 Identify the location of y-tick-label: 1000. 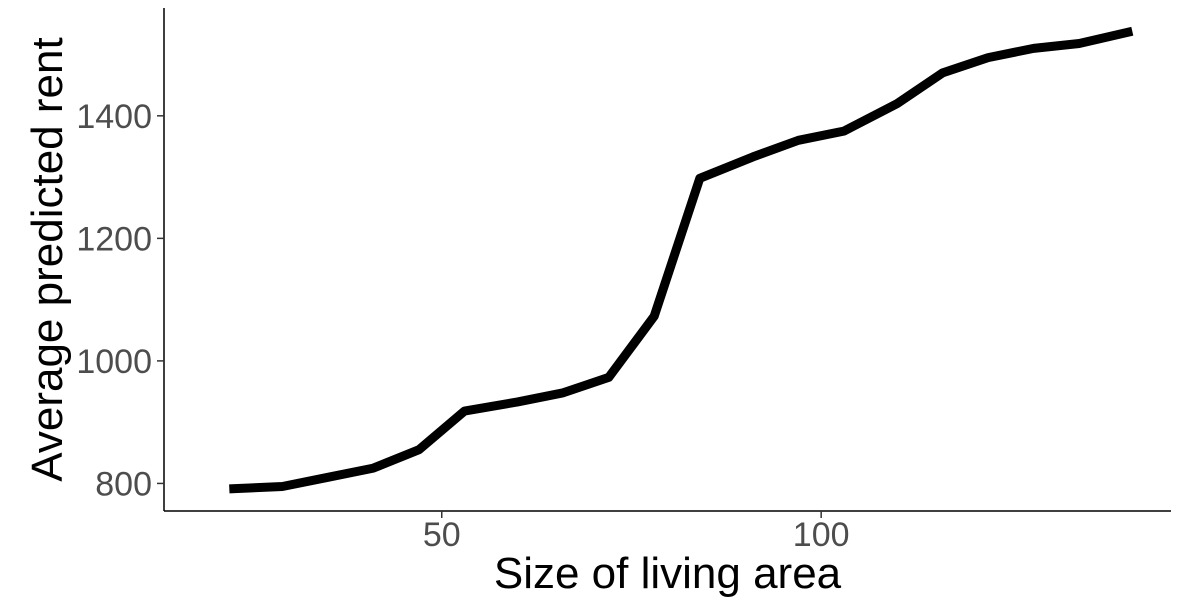
(114, 362).